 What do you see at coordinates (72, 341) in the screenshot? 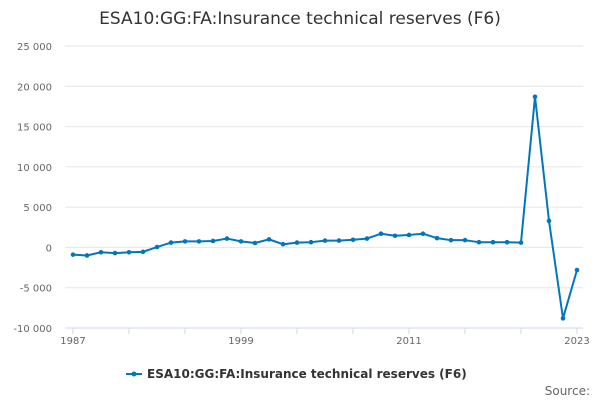
I see `x-tick-label: 1987` at bounding box center [72, 341].